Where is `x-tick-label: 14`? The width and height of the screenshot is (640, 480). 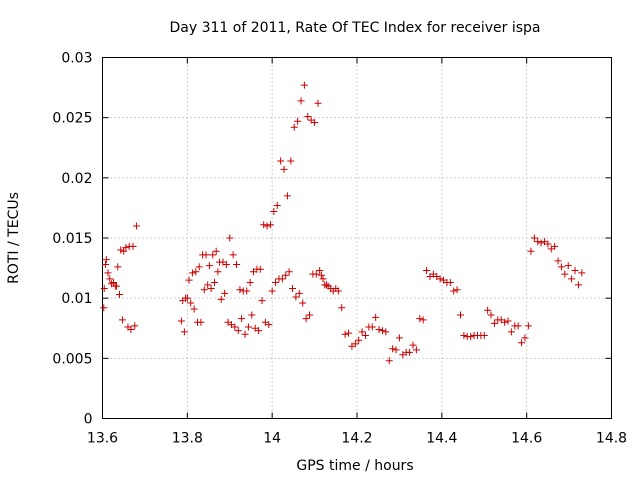
x-tick-label: 14 is located at coordinates (272, 439).